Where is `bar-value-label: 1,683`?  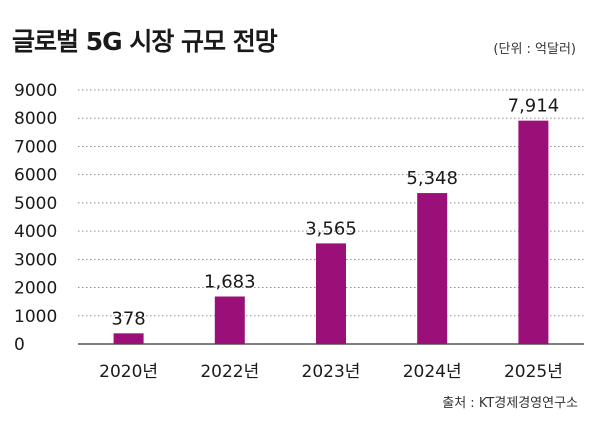
bar-value-label: 1,683 is located at coordinates (230, 282).